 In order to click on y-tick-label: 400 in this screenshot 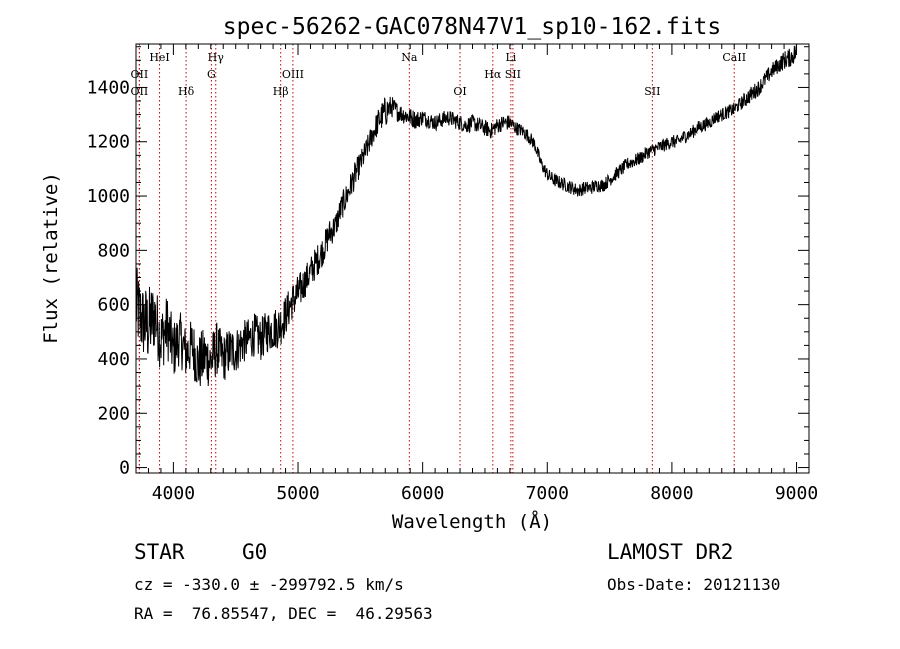, I will do `click(113, 359)`.